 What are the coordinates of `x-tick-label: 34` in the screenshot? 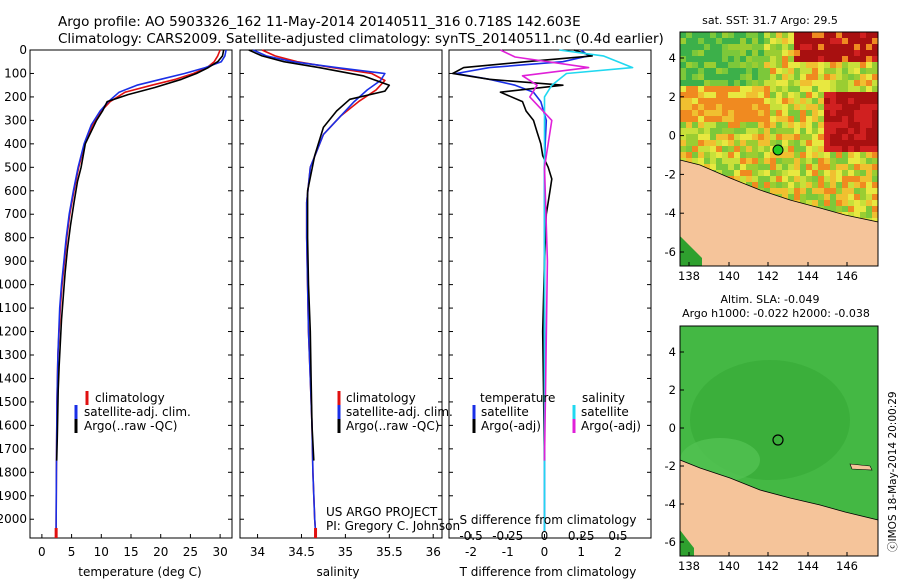 It's located at (257, 552).